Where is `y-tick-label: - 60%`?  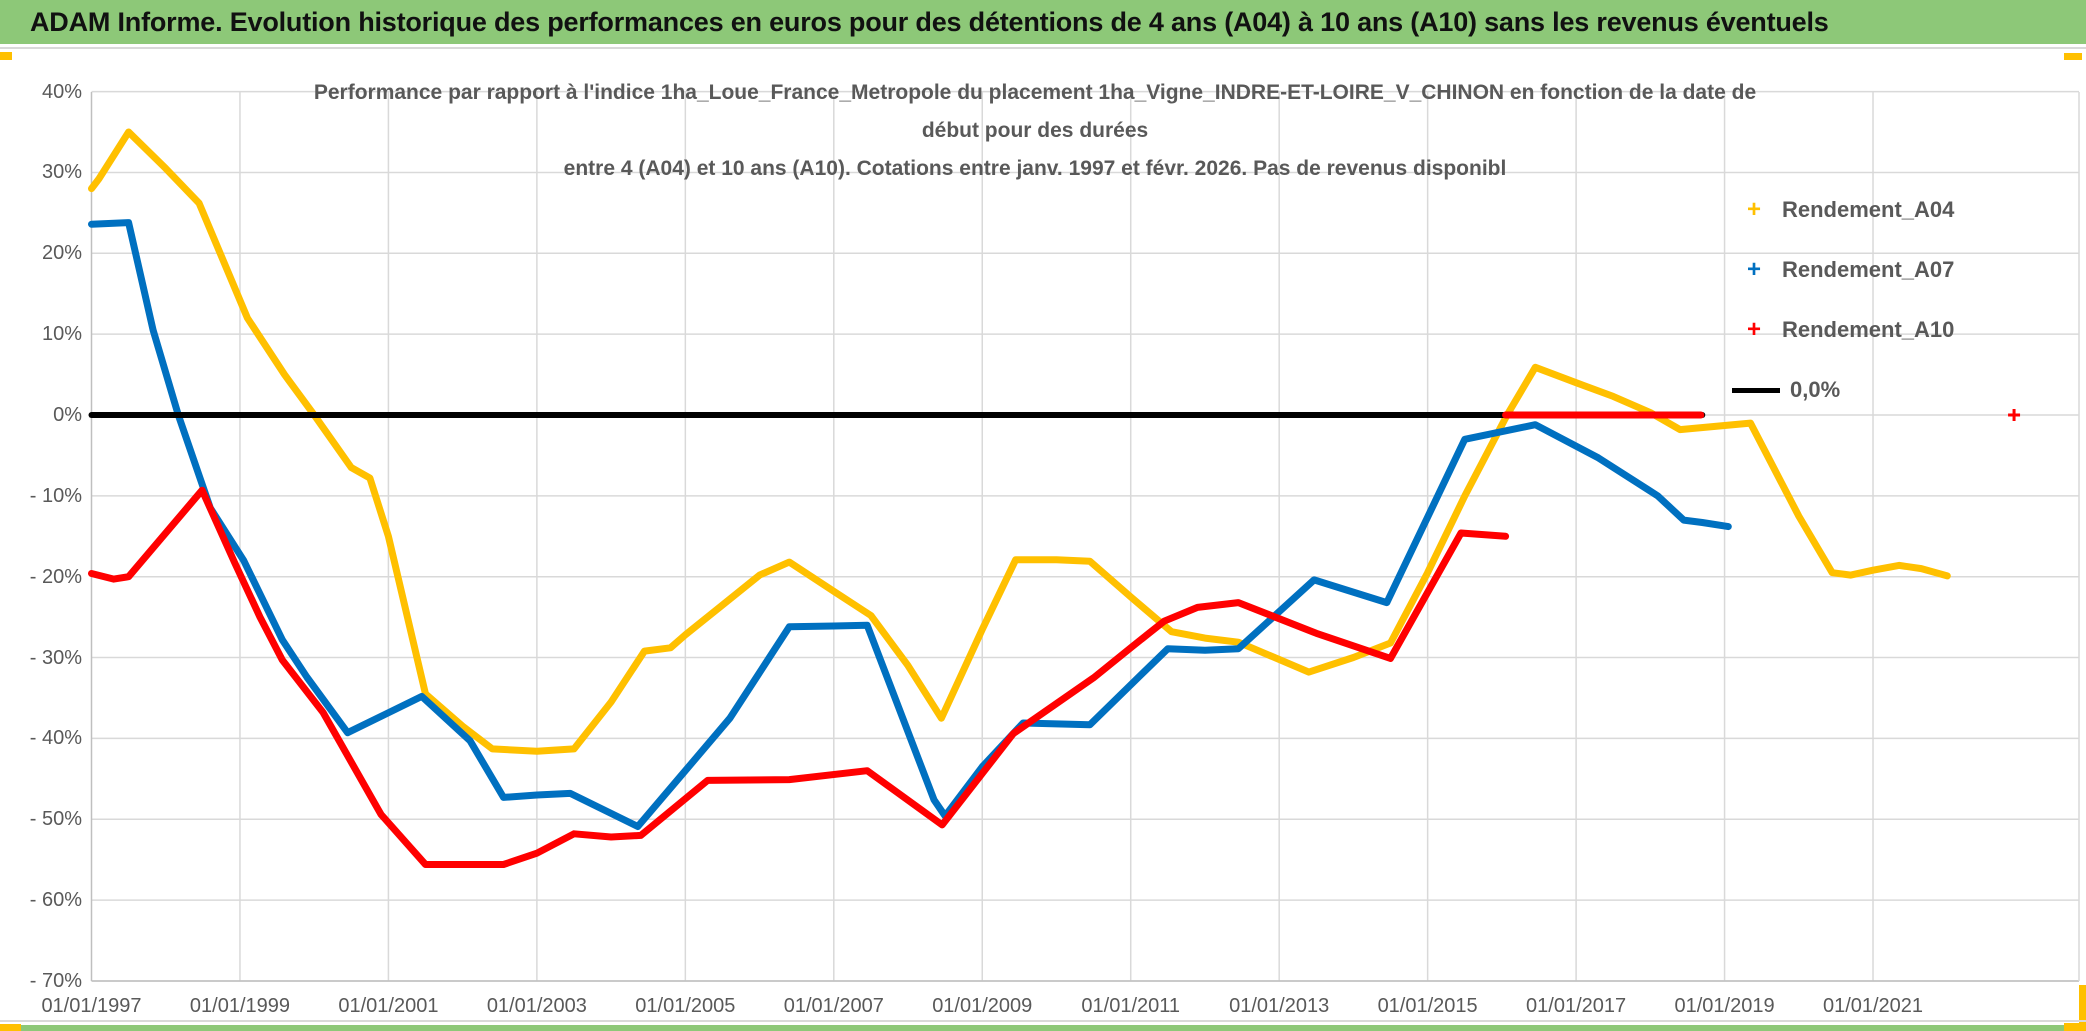
y-tick-label: - 60% is located at coordinates (55, 900).